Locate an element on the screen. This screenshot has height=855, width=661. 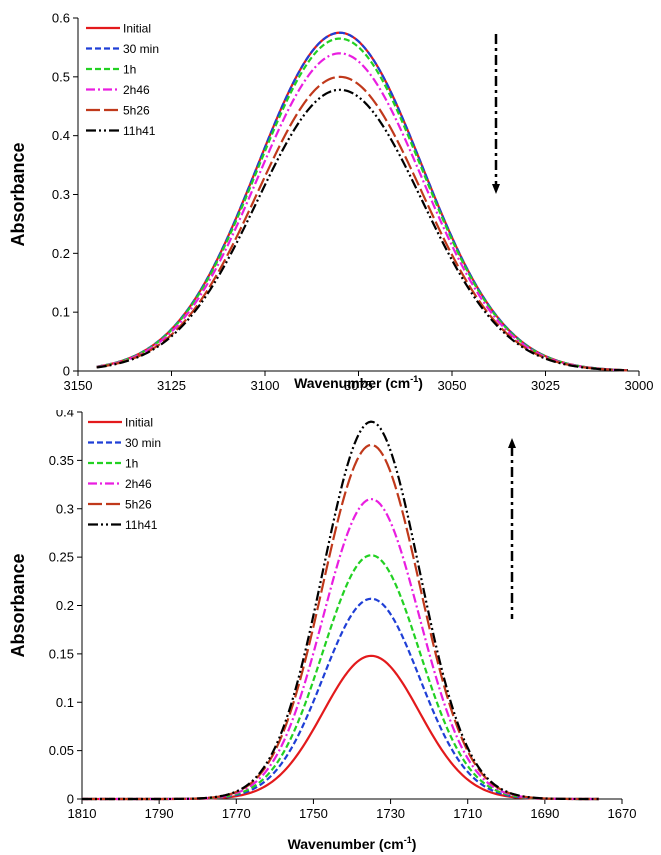
bottom-y-axis-title: Absorbance is located at coordinates (18, 605).